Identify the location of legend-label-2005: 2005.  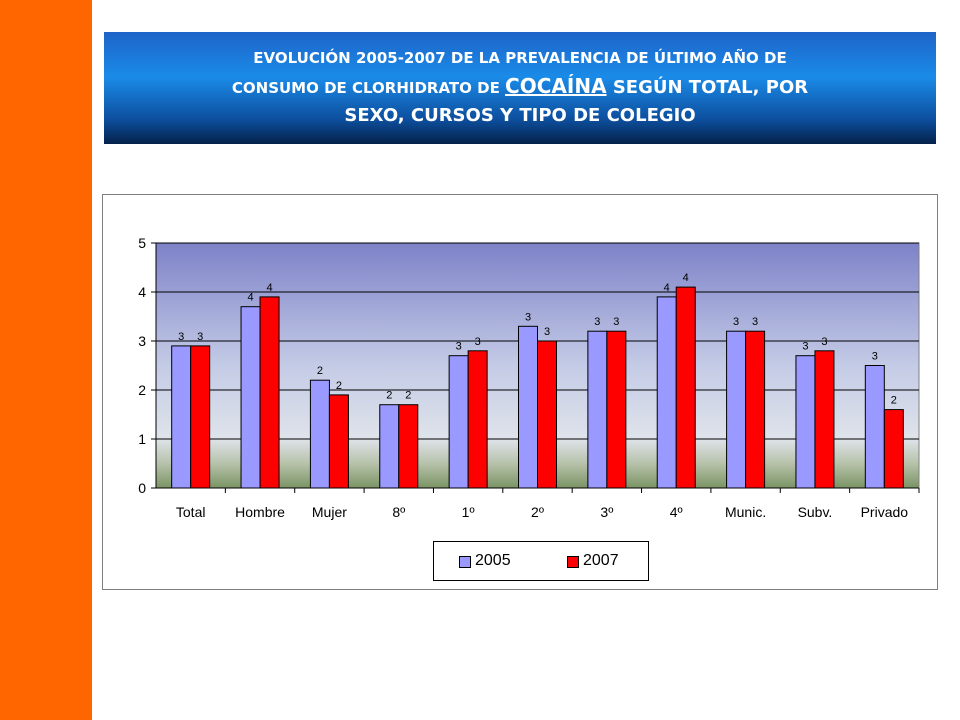
(493, 560).